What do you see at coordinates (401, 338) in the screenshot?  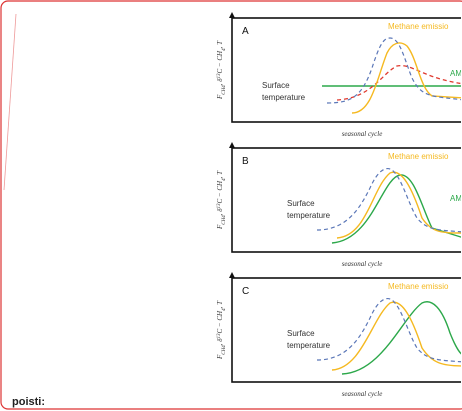 I see `green-curve` at bounding box center [401, 338].